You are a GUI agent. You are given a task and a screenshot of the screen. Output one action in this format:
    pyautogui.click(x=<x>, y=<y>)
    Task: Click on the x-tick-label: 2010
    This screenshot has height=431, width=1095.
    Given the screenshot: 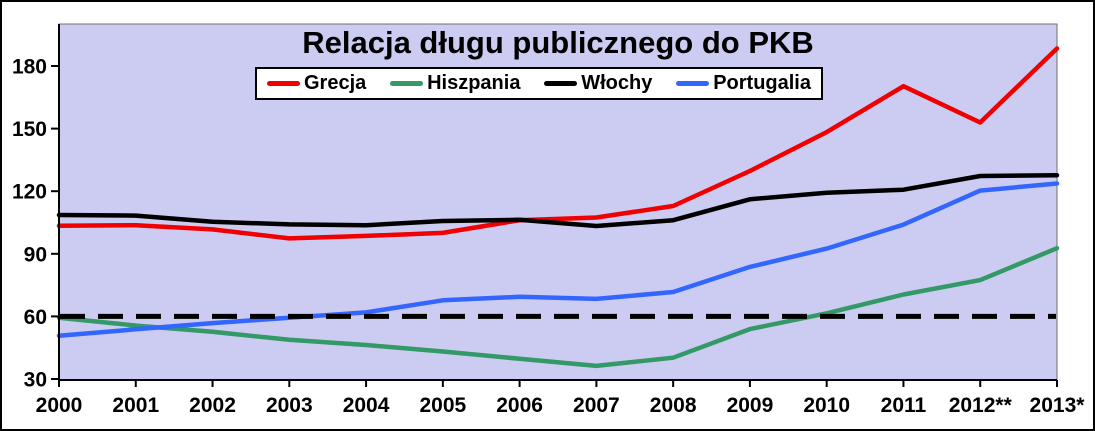 What is the action you would take?
    pyautogui.click(x=826, y=405)
    